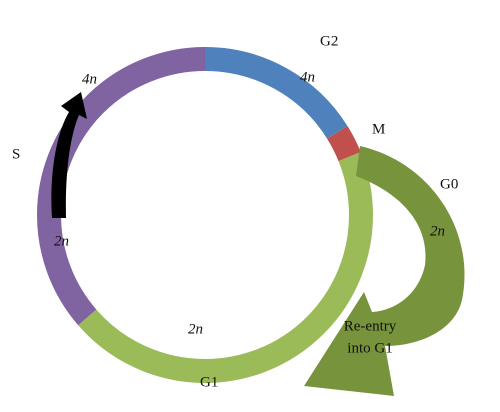  I want to click on s-label: S, so click(16, 154).